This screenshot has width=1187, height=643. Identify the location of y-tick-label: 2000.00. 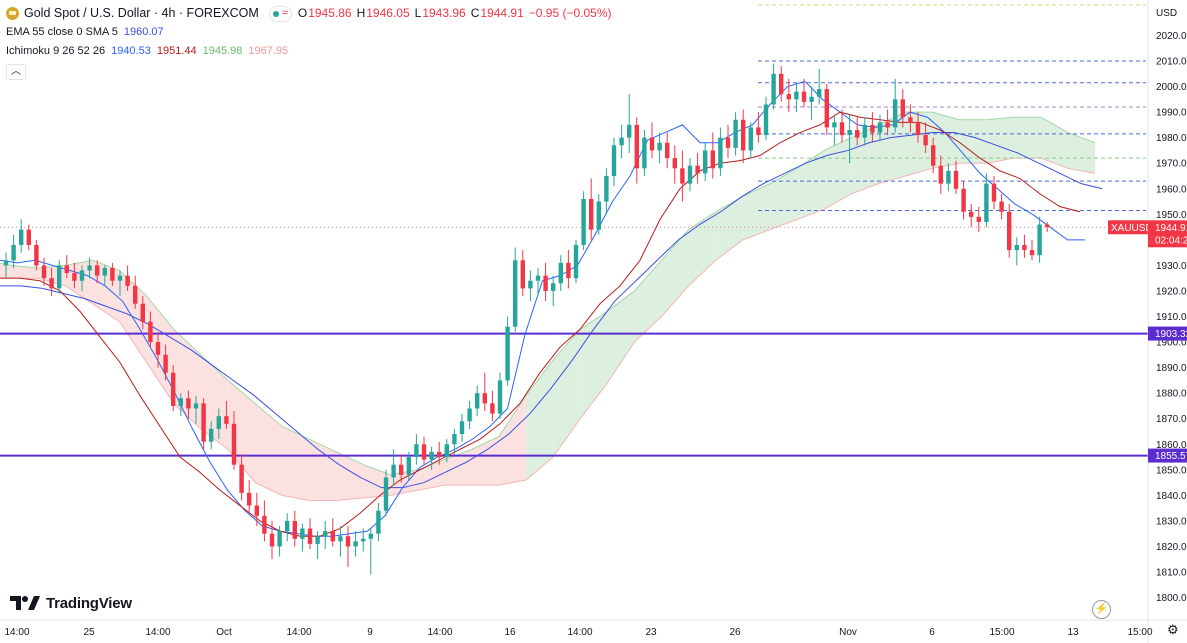
(1171, 87).